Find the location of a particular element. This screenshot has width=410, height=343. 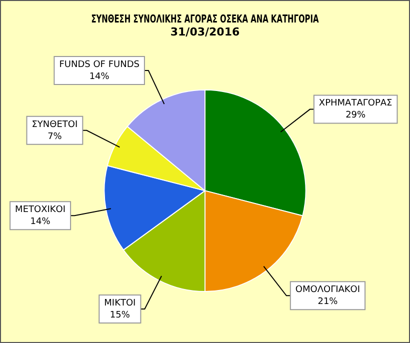

data-label: 7% is located at coordinates (55, 137).